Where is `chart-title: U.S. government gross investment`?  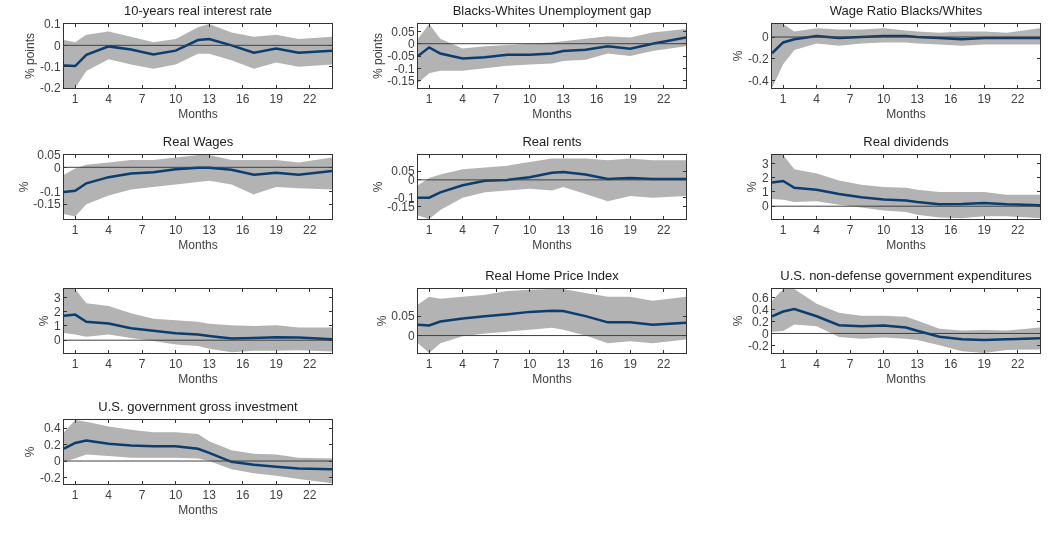
chart-title: U.S. government gross investment is located at coordinates (198, 407).